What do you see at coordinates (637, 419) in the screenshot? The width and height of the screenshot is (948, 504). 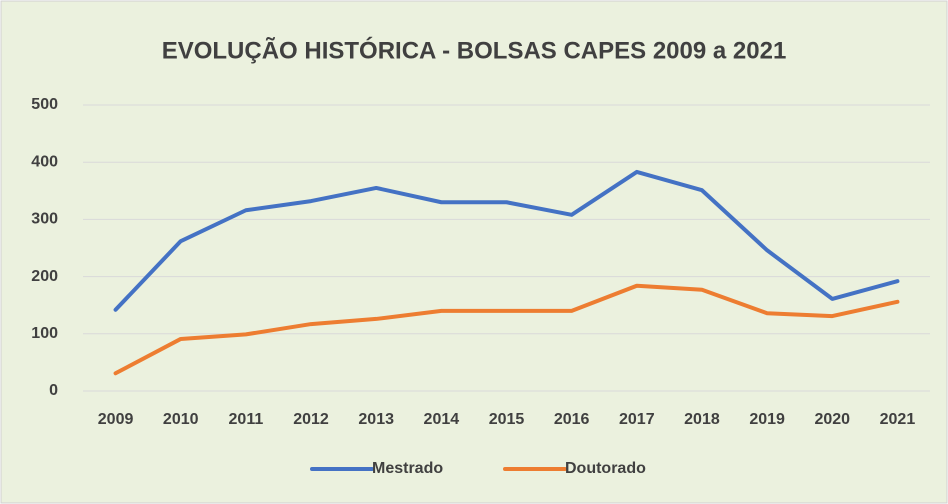 I see `x-tick-label: 2017` at bounding box center [637, 419].